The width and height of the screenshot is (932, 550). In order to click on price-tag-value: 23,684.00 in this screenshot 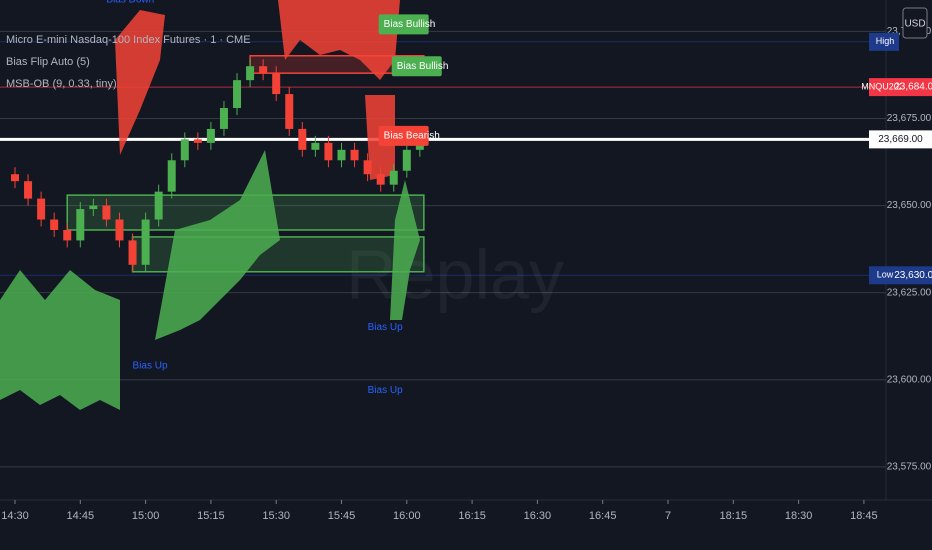, I will do `click(913, 87)`.